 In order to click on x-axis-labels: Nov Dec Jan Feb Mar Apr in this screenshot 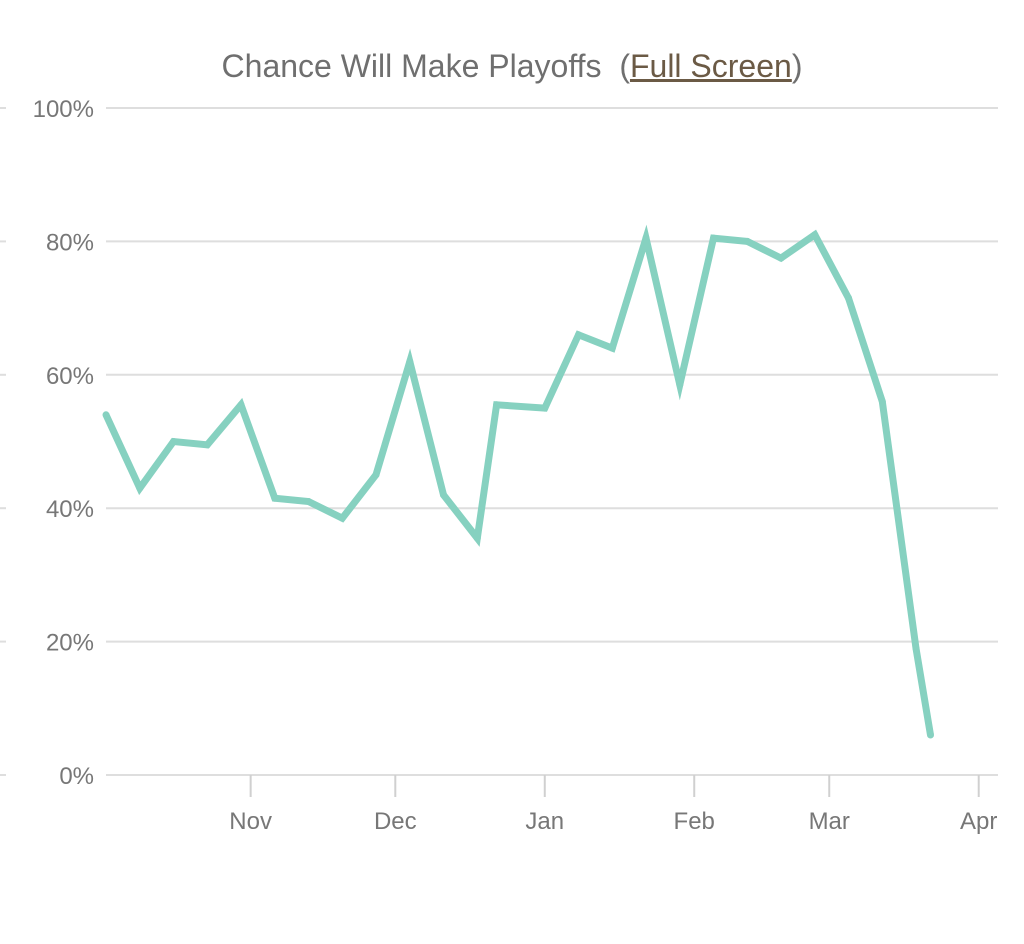, I will do `click(613, 821)`.